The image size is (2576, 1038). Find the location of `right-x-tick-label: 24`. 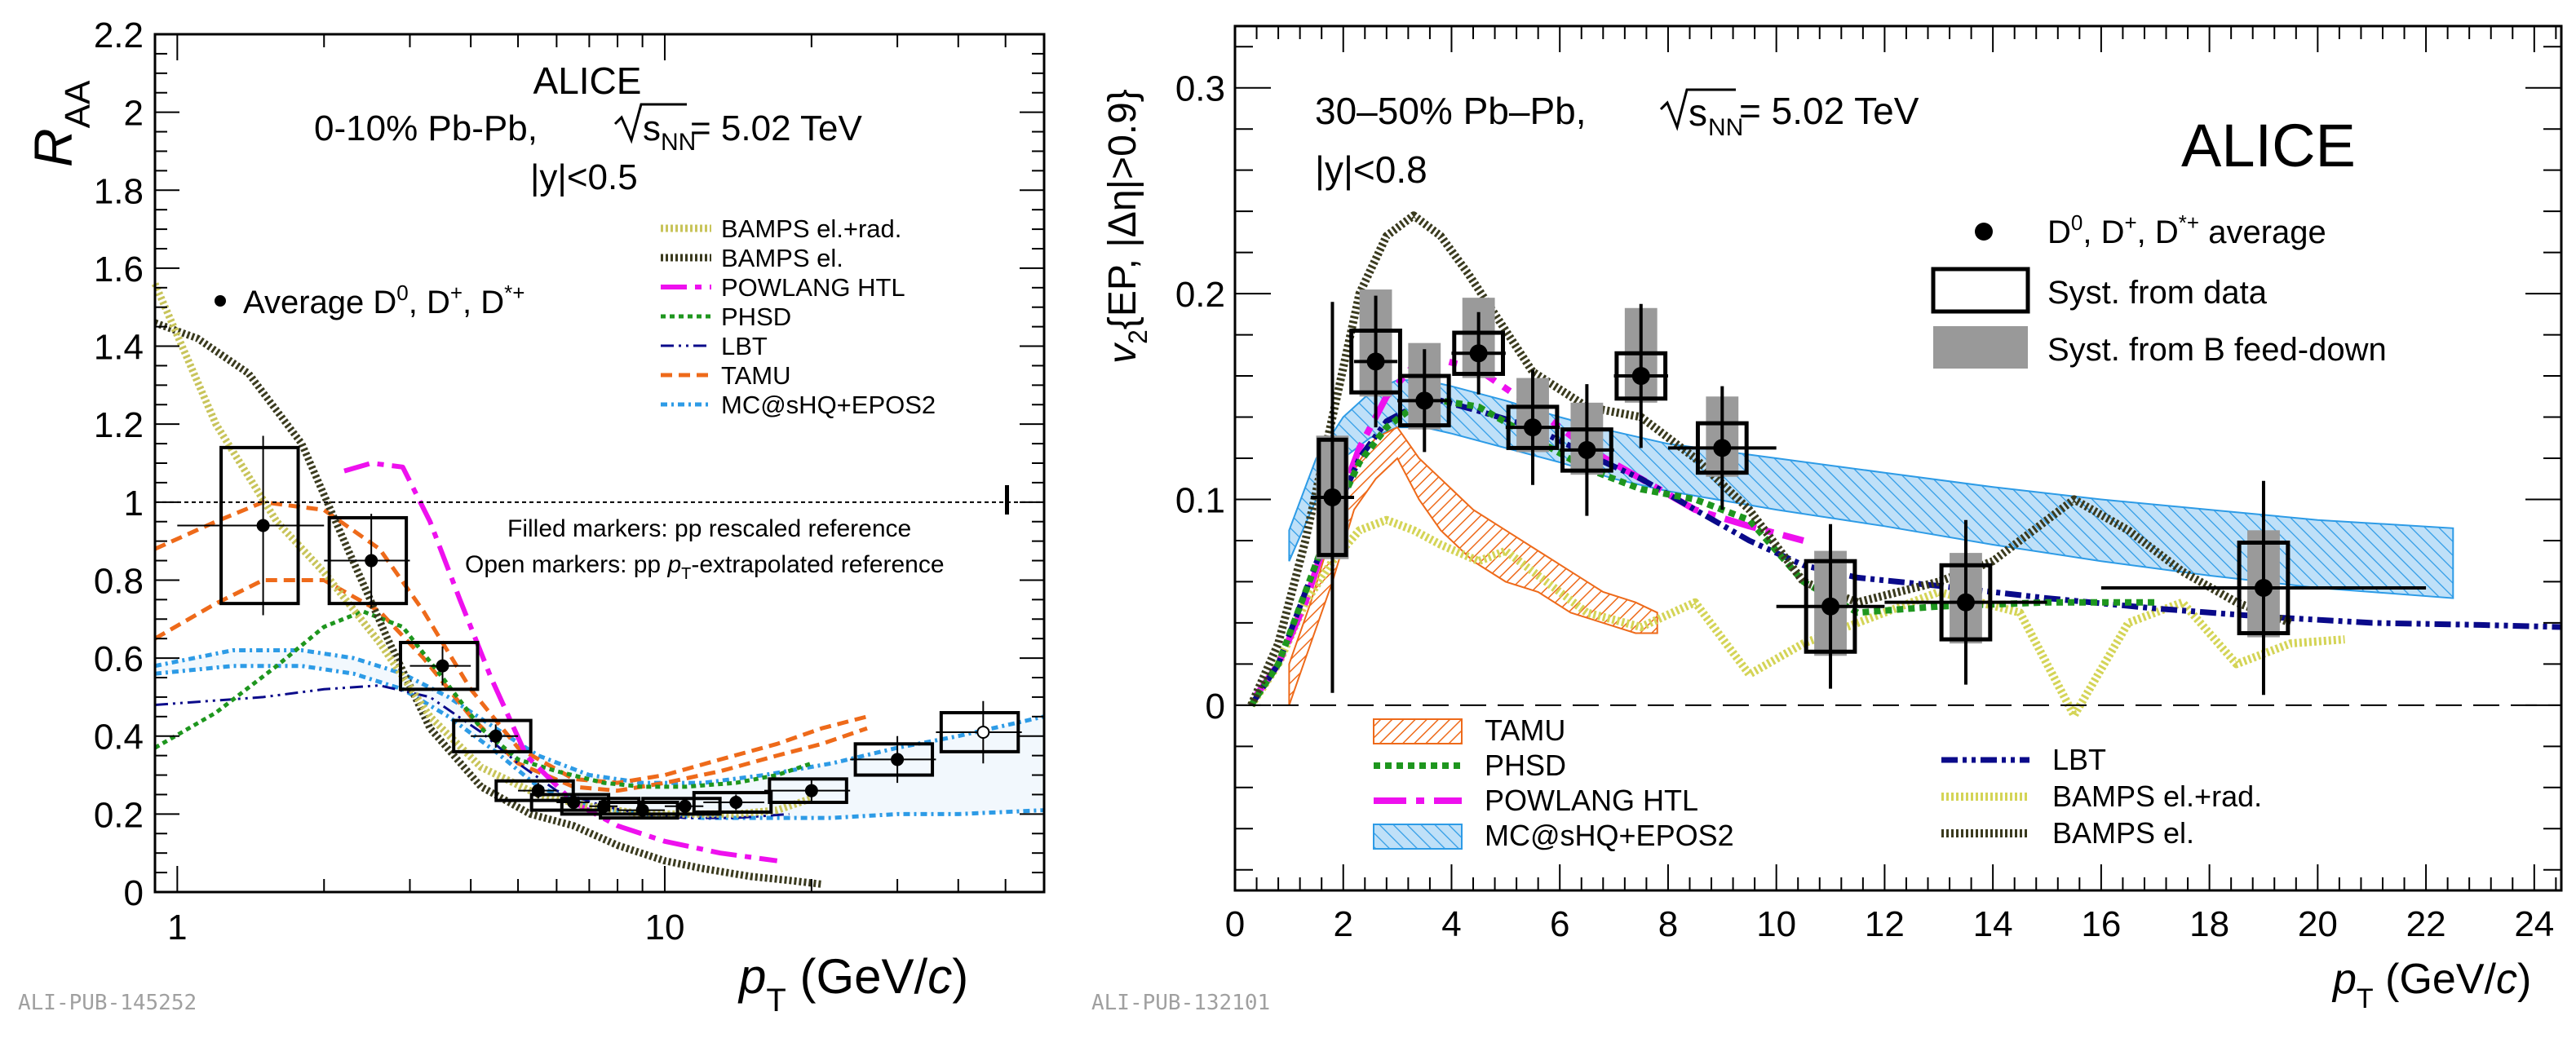

right-x-tick-label: 24 is located at coordinates (2534, 924).